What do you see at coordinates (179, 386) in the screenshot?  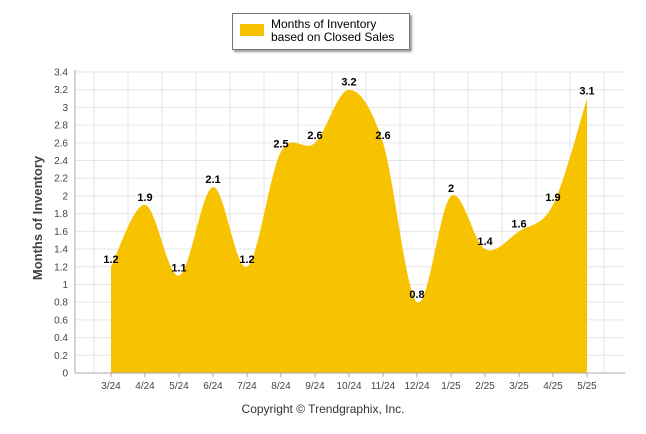 I see `x-tick-label: 5/24` at bounding box center [179, 386].